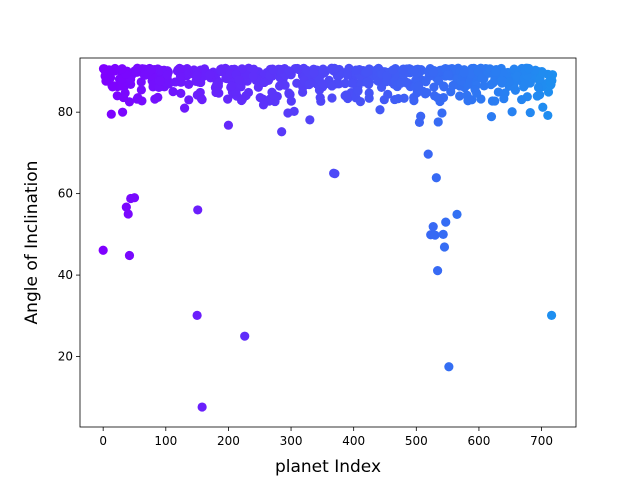  I want to click on x-tick-label: 600, so click(478, 441).